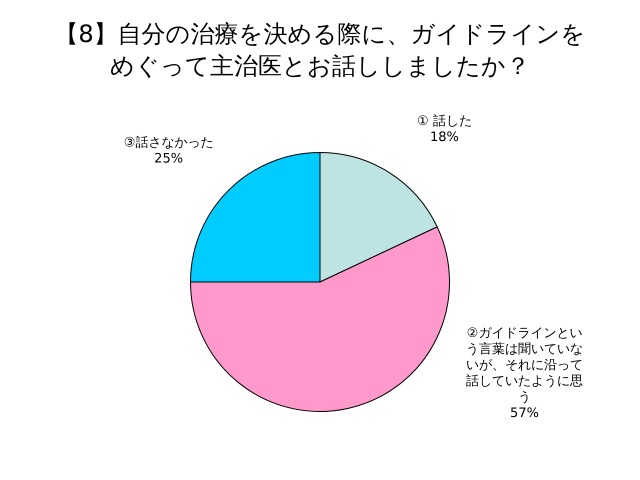 The image size is (640, 480). I want to click on chart-title: 【8】自分の治療を決める際に、ガイドラインをめぐって主治医とお話ししましたか？, so click(320, 50).